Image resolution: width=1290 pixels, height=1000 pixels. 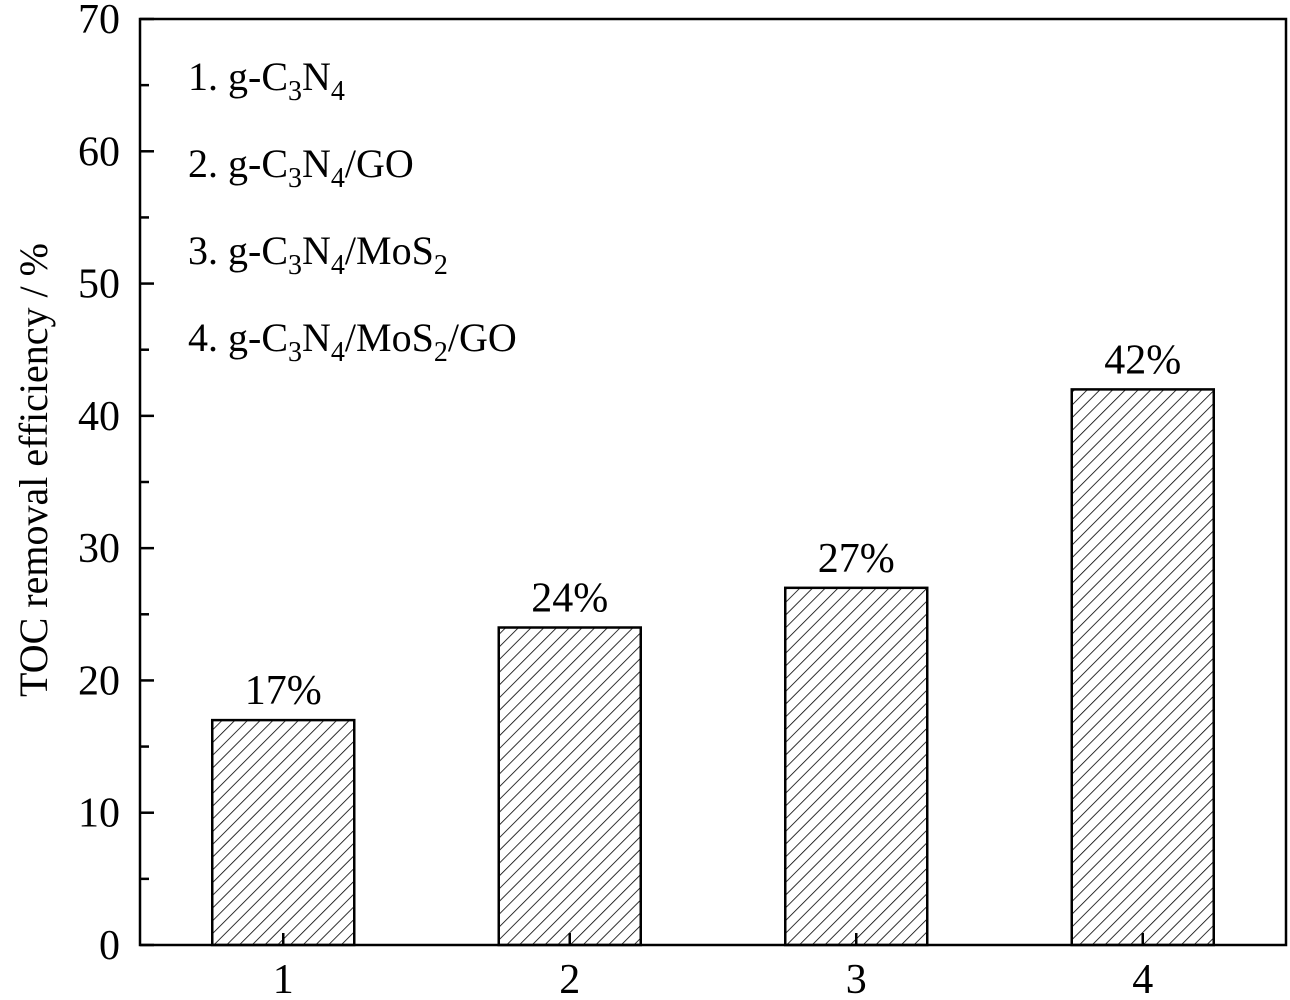 I want to click on y-tick-label-10: 10, so click(x=99, y=814).